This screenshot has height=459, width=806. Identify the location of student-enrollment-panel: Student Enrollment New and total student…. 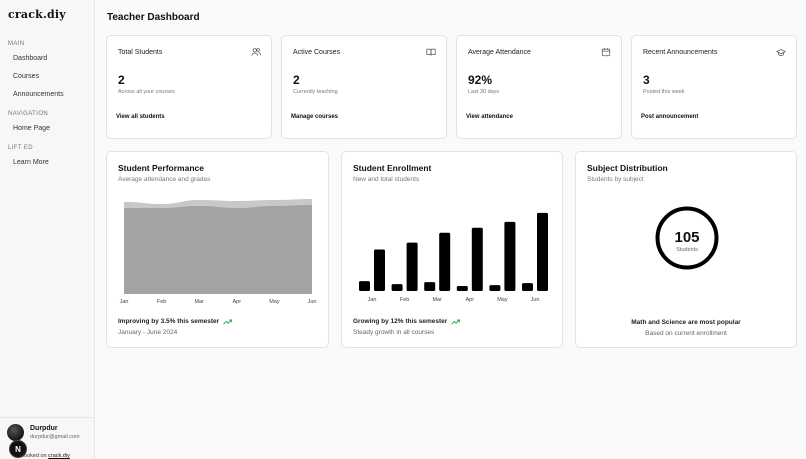
(452, 249).